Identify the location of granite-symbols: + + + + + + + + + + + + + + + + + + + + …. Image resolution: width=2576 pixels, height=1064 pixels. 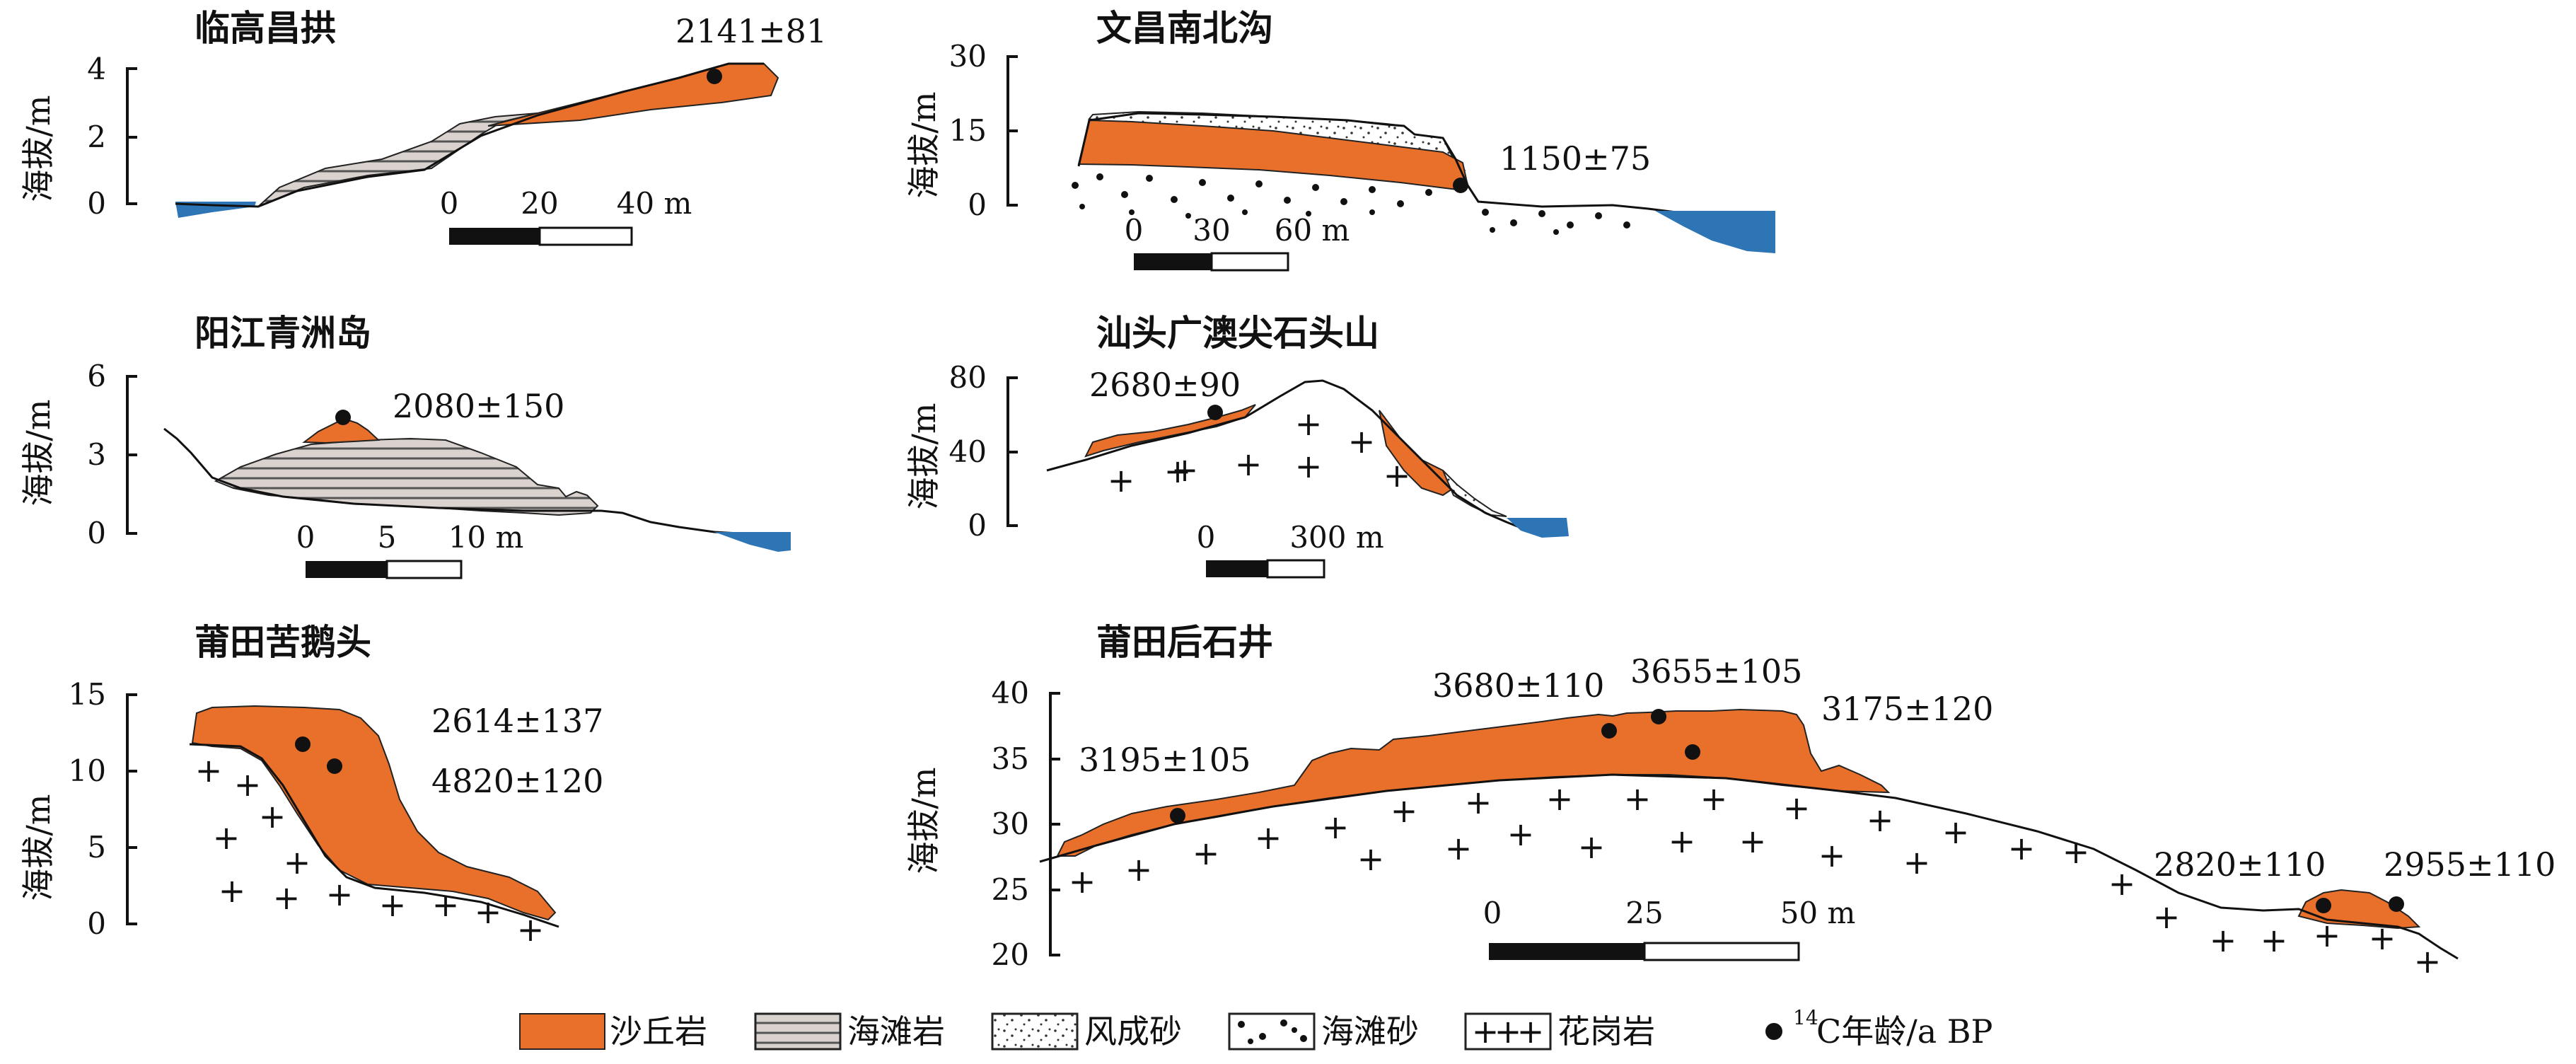
(1755, 880).